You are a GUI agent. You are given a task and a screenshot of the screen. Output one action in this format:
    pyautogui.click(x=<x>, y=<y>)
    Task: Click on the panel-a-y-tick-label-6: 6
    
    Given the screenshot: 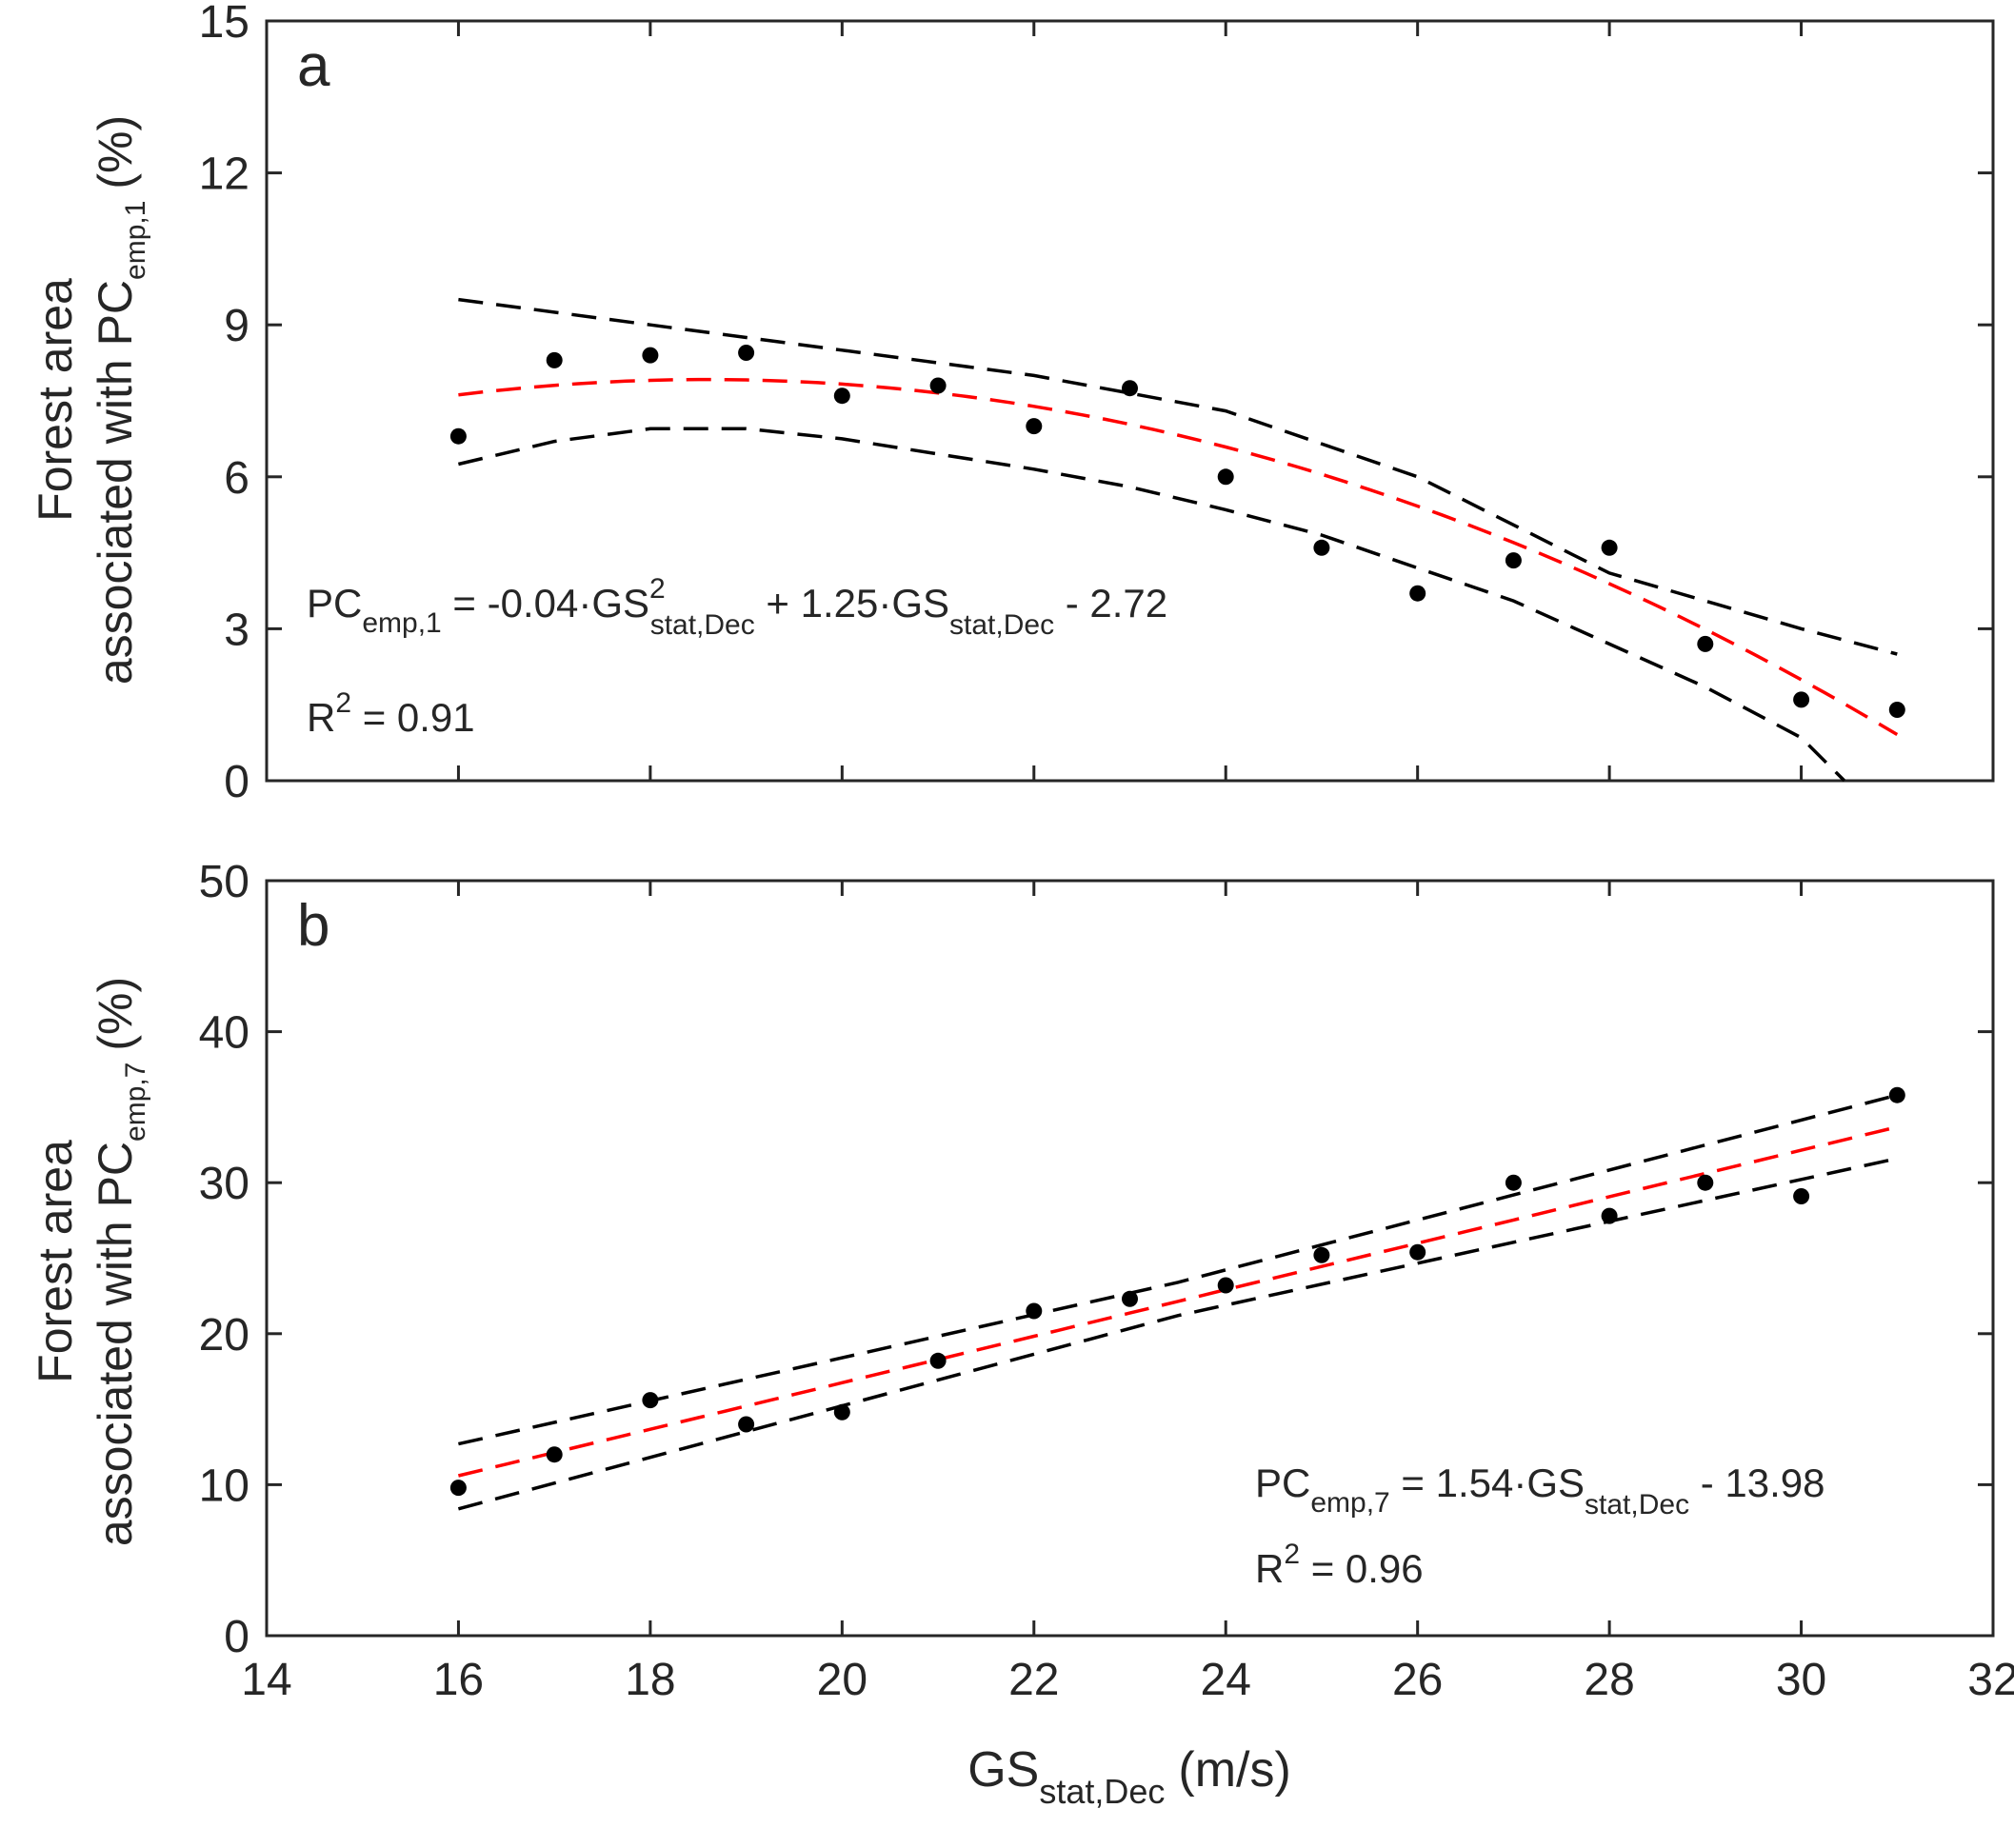 What is the action you would take?
    pyautogui.click(x=236, y=479)
    